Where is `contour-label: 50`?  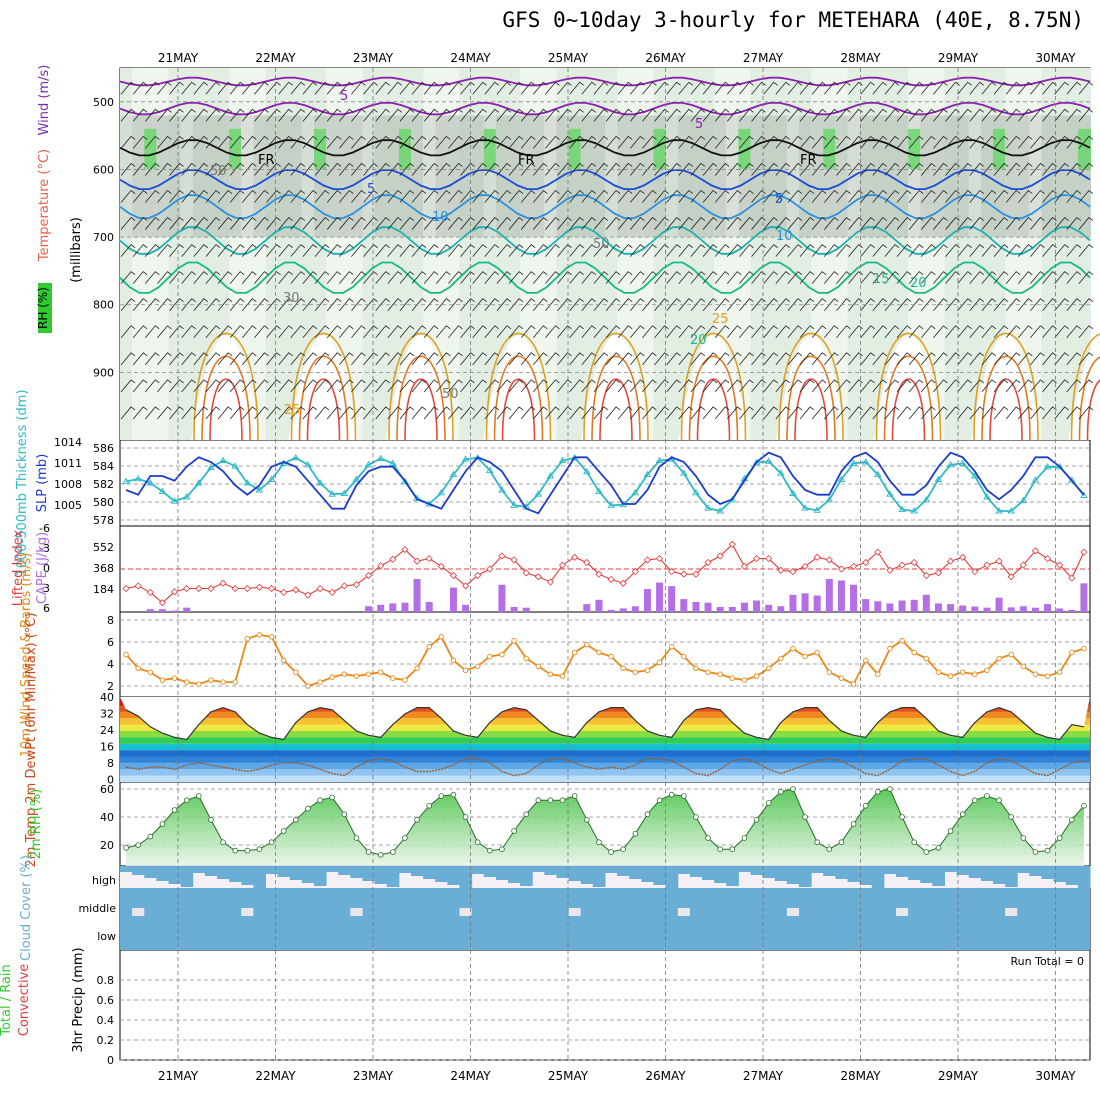 contour-label: 50 is located at coordinates (218, 171).